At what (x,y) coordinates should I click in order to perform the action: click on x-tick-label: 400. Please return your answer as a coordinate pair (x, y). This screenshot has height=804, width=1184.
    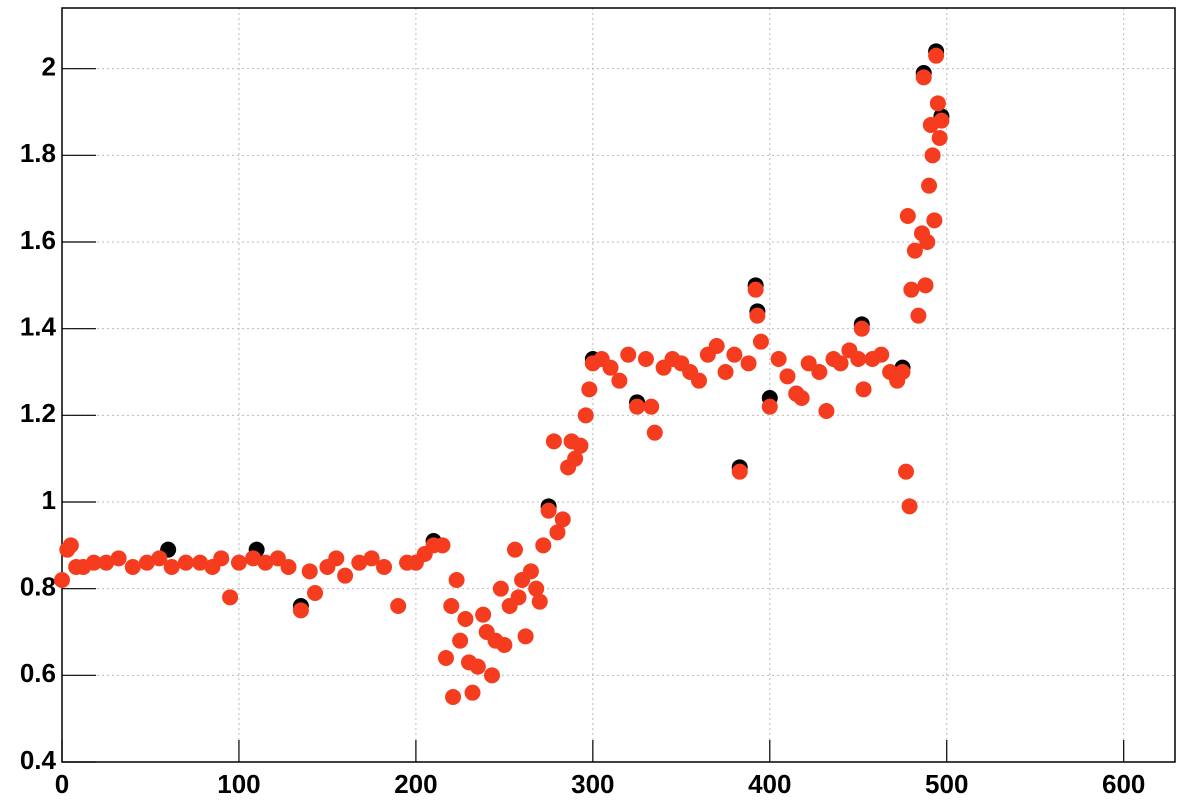
    Looking at the image, I should click on (769, 784).